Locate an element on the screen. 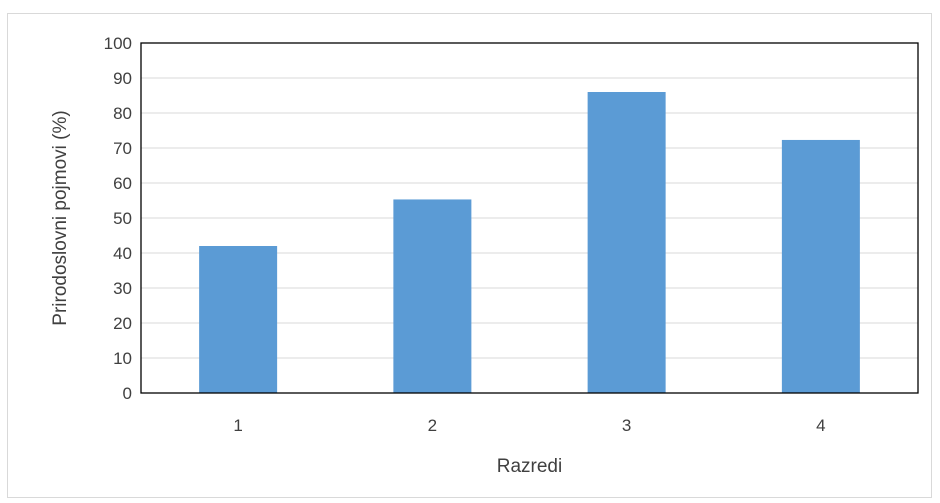  y-tick-label: 60 is located at coordinates (122, 183).